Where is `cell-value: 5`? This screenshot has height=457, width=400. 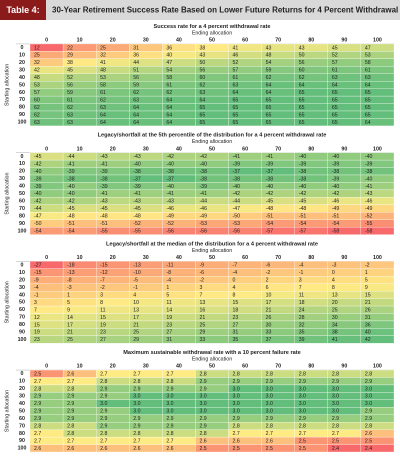 cell-value: 5 is located at coordinates (167, 295).